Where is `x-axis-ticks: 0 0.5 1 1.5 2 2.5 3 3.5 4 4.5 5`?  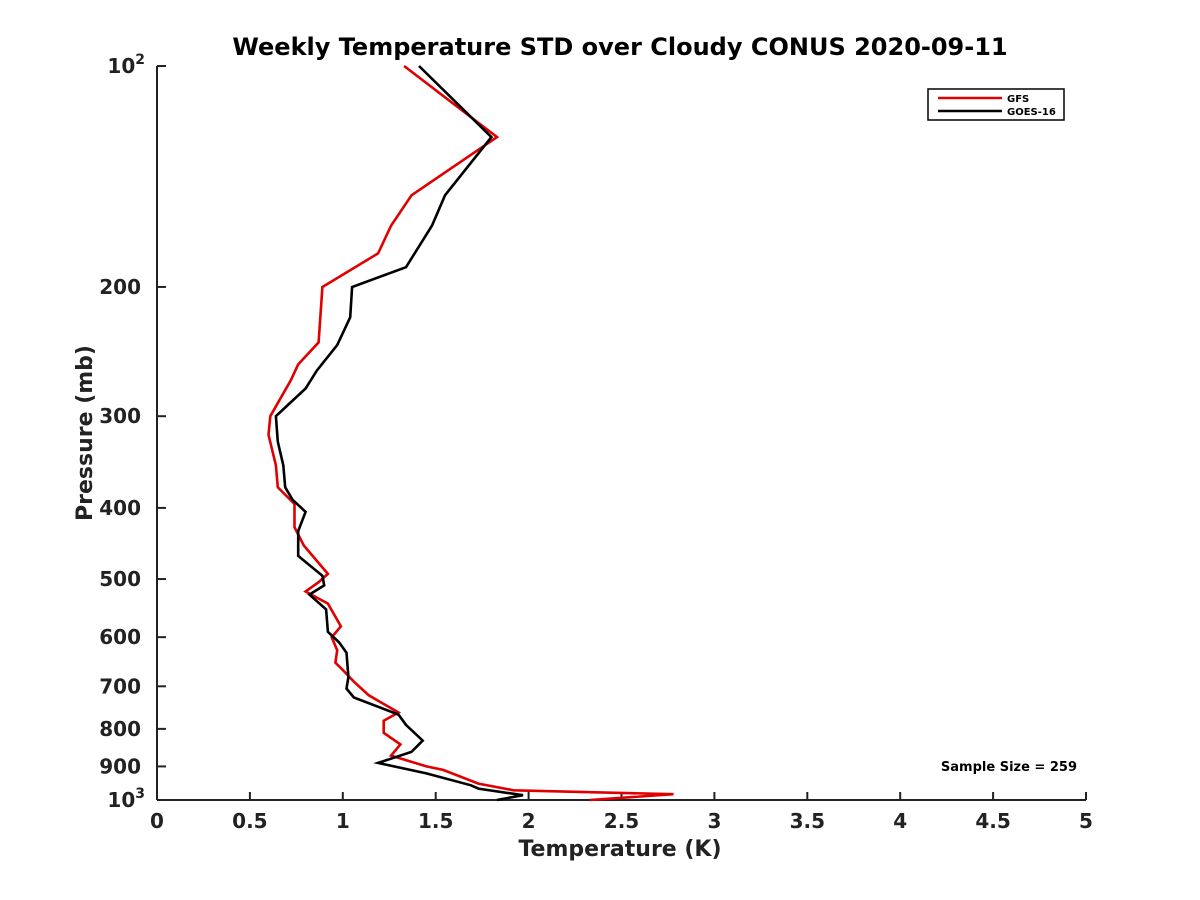
x-axis-ticks: 0 0.5 1 1.5 2 2.5 3 3.5 4 4.5 5 is located at coordinates (621, 812).